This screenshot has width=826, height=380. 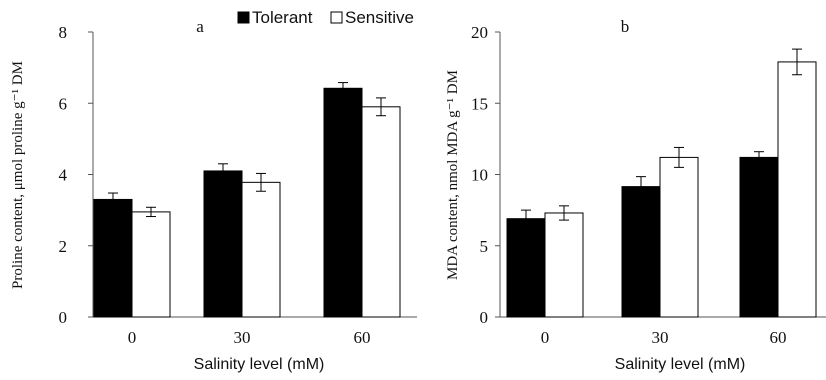 I want to click on panel-label: b, so click(x=625, y=26).